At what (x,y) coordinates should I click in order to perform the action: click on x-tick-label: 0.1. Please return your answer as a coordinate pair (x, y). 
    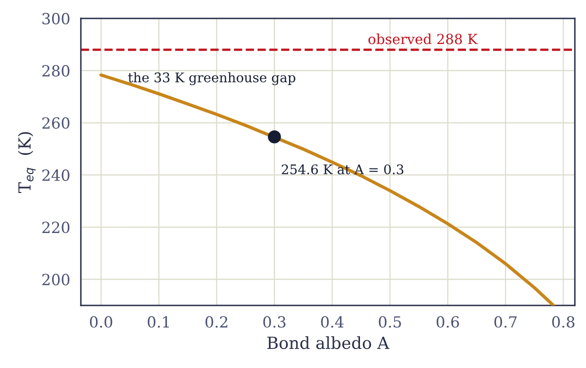
    Looking at the image, I should click on (158, 322).